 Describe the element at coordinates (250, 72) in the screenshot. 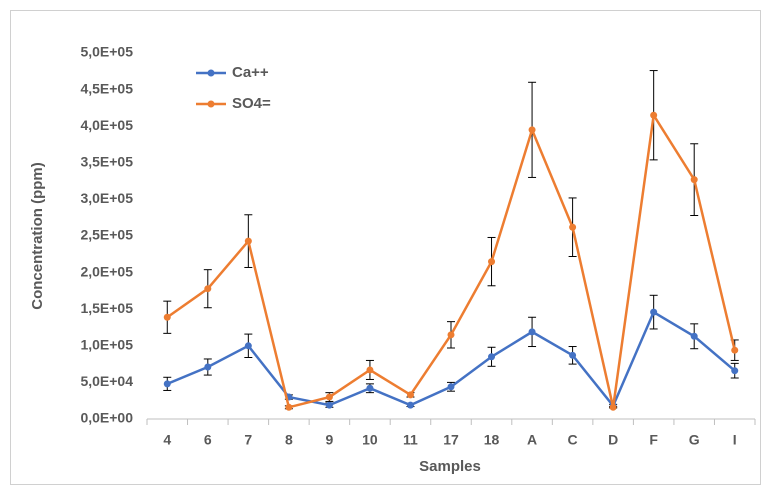

I see `legend-label: Ca++` at that location.